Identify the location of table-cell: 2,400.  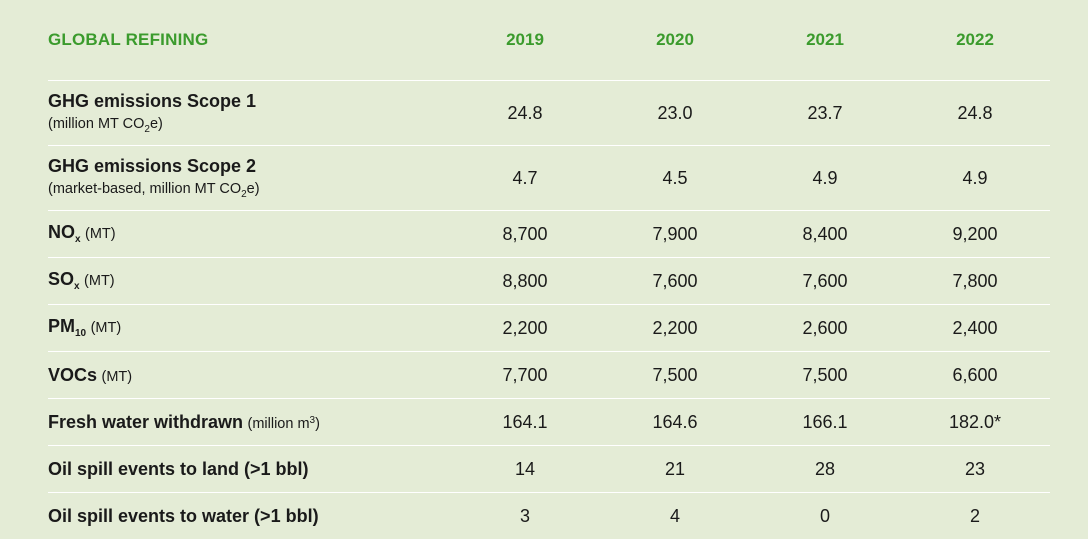
(975, 327).